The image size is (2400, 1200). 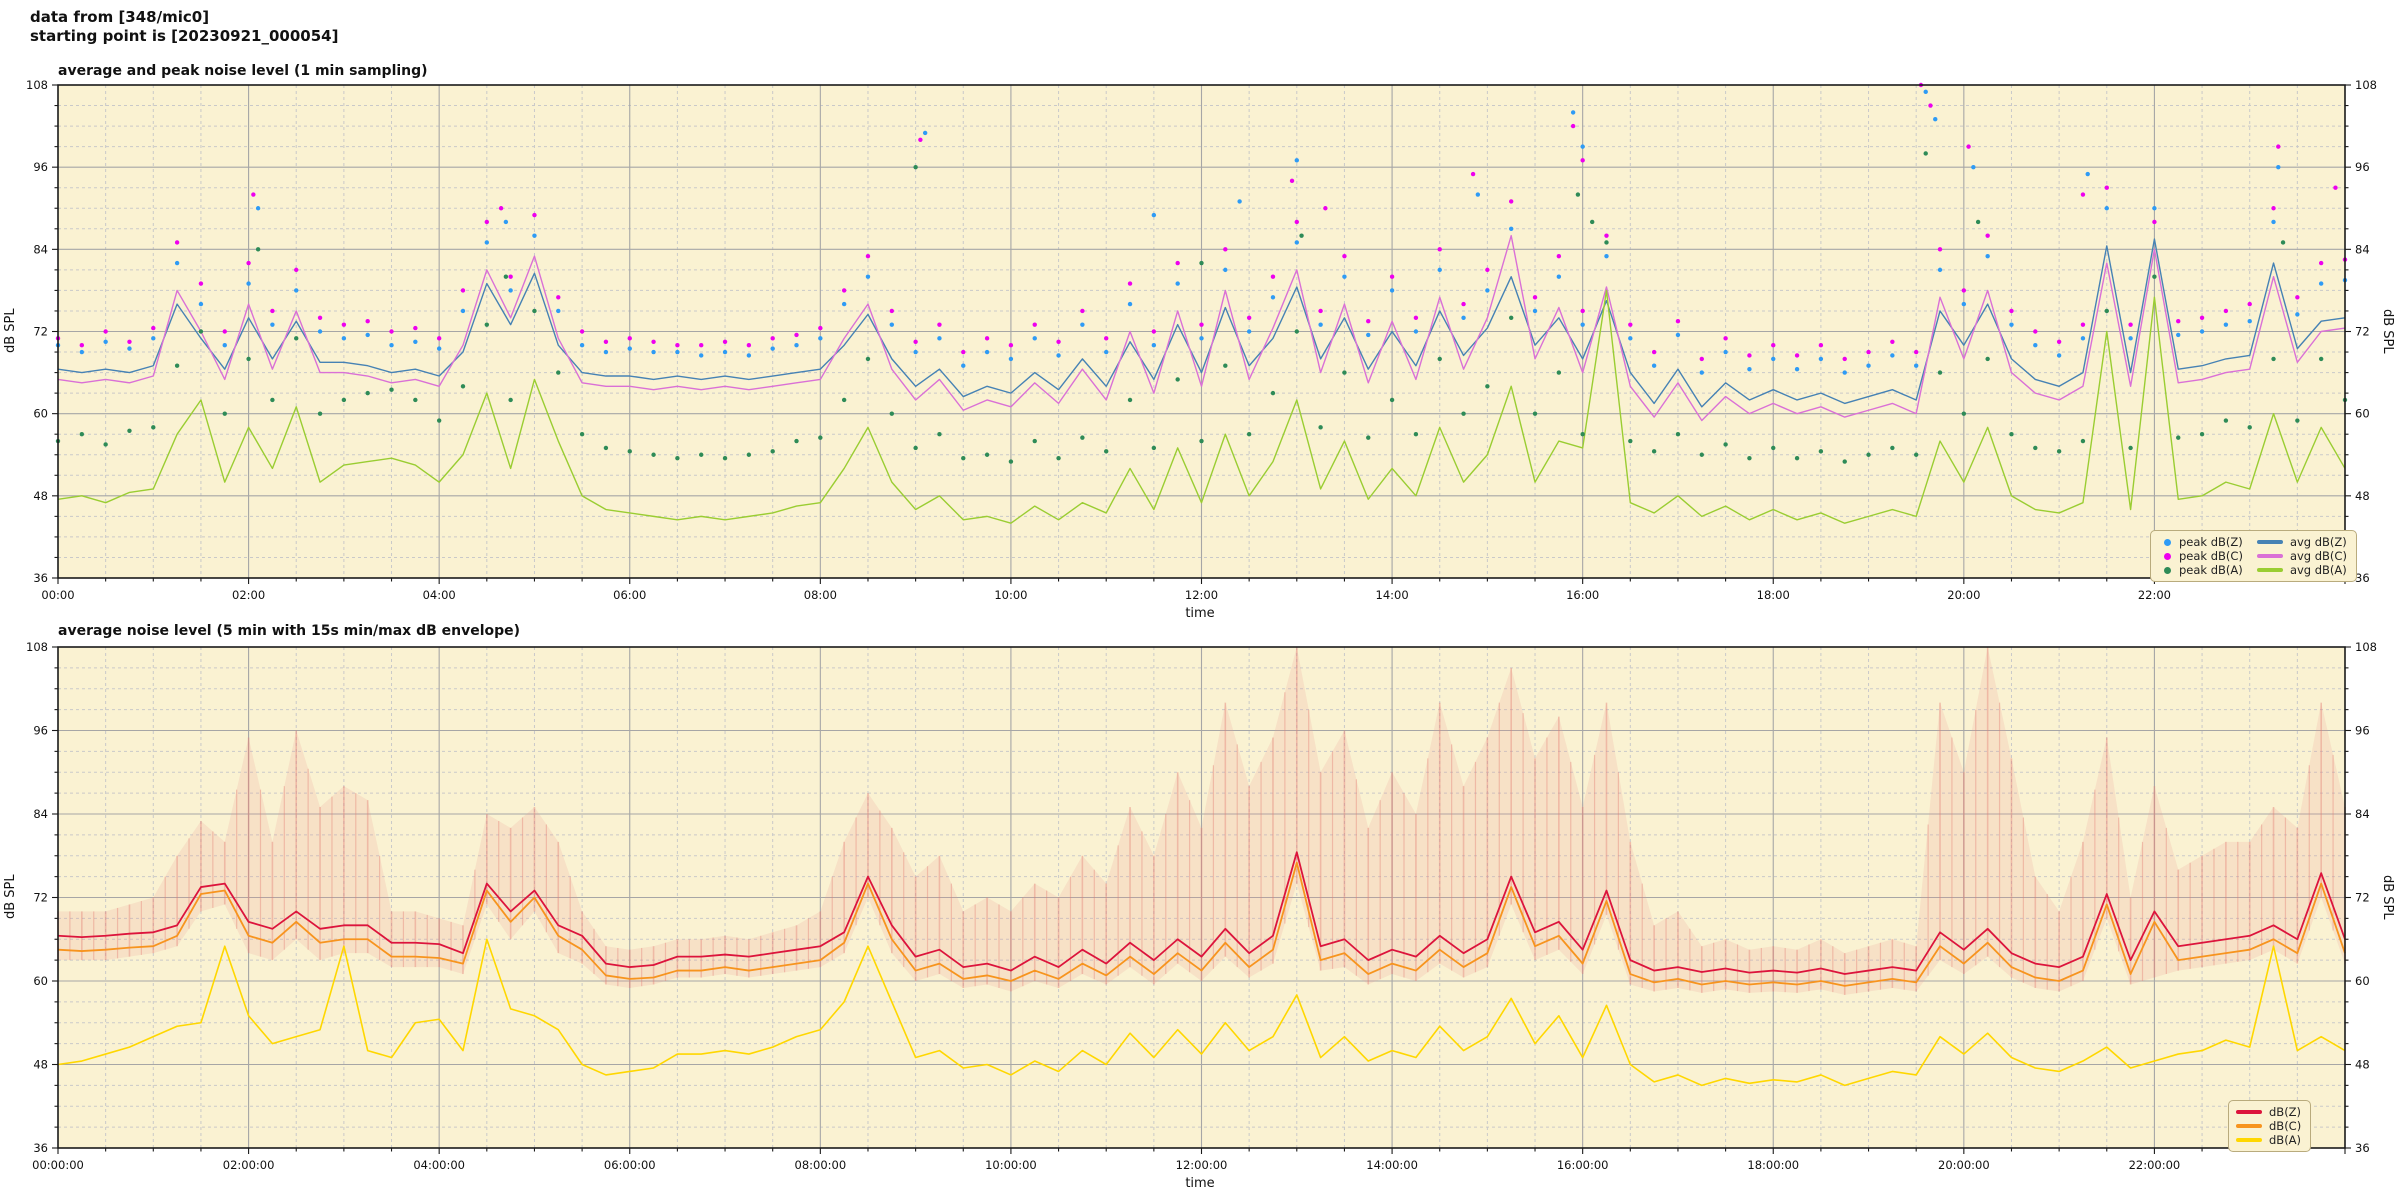 I want to click on dba-marker-icon, so click(x=2249, y=1140).